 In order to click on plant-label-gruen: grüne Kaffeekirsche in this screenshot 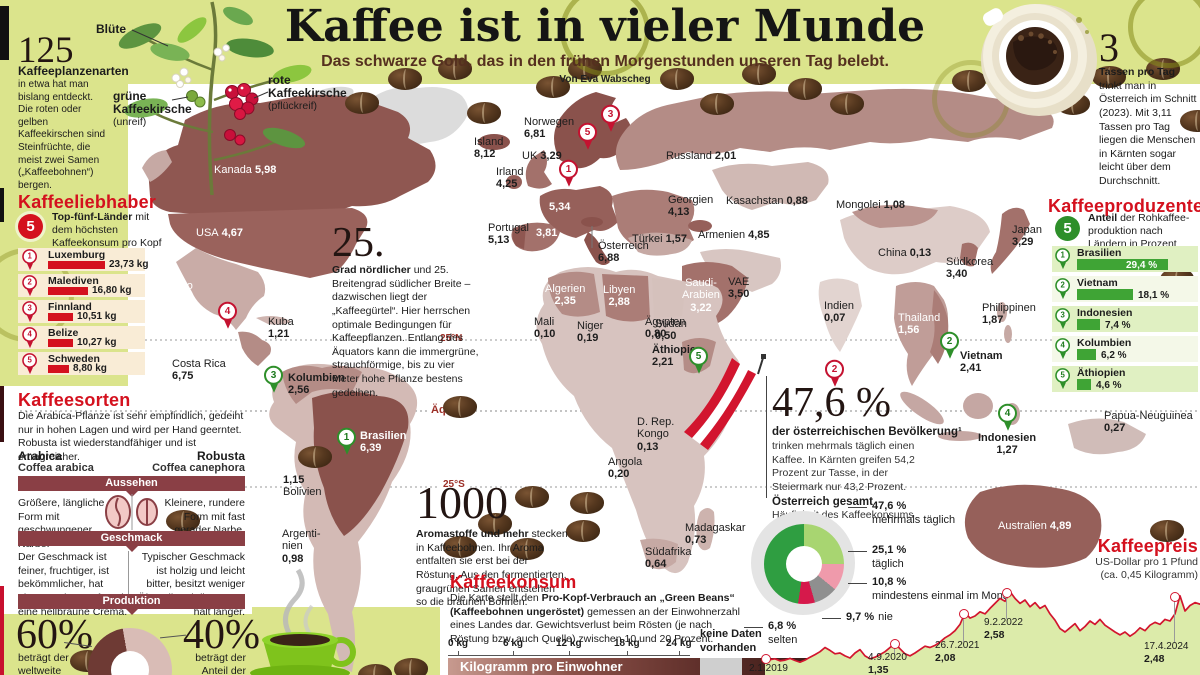, I will do `click(152, 103)`.